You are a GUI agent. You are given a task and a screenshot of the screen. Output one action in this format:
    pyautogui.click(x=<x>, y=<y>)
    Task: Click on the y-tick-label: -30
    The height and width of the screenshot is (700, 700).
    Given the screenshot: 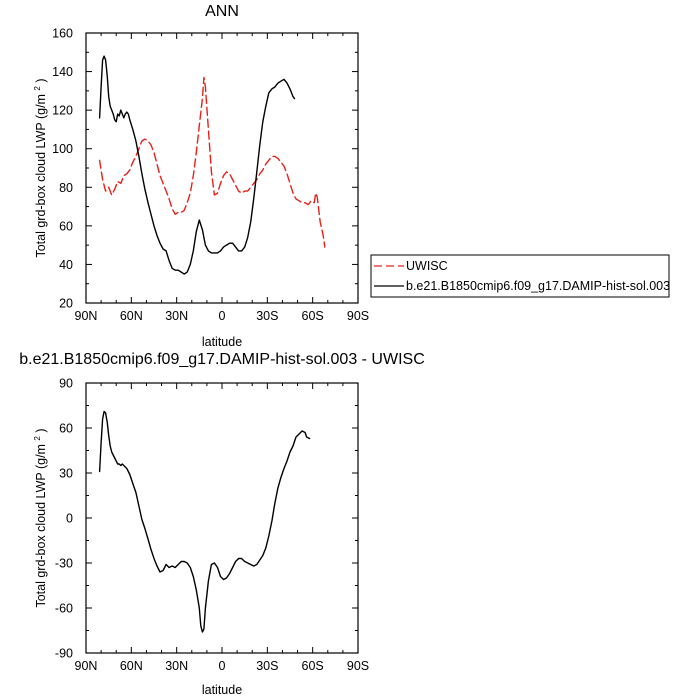 What is the action you would take?
    pyautogui.click(x=64, y=564)
    